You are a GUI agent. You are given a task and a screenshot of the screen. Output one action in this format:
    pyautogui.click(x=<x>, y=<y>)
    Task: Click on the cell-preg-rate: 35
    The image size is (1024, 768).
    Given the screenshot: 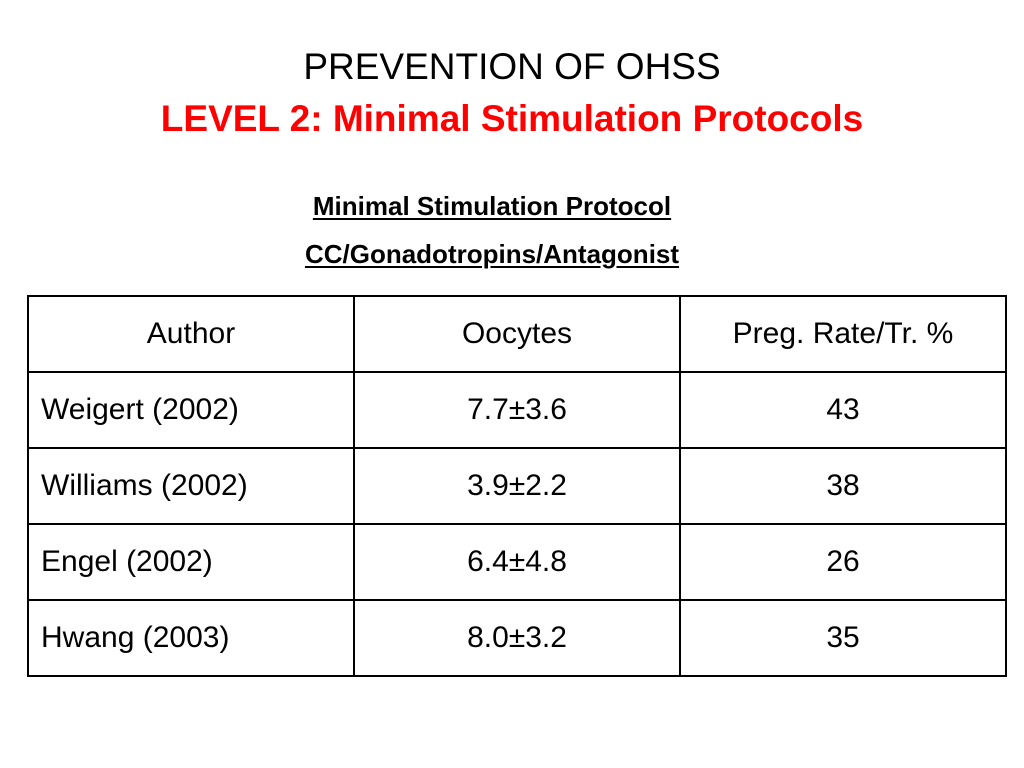 What is the action you would take?
    pyautogui.click(x=843, y=638)
    